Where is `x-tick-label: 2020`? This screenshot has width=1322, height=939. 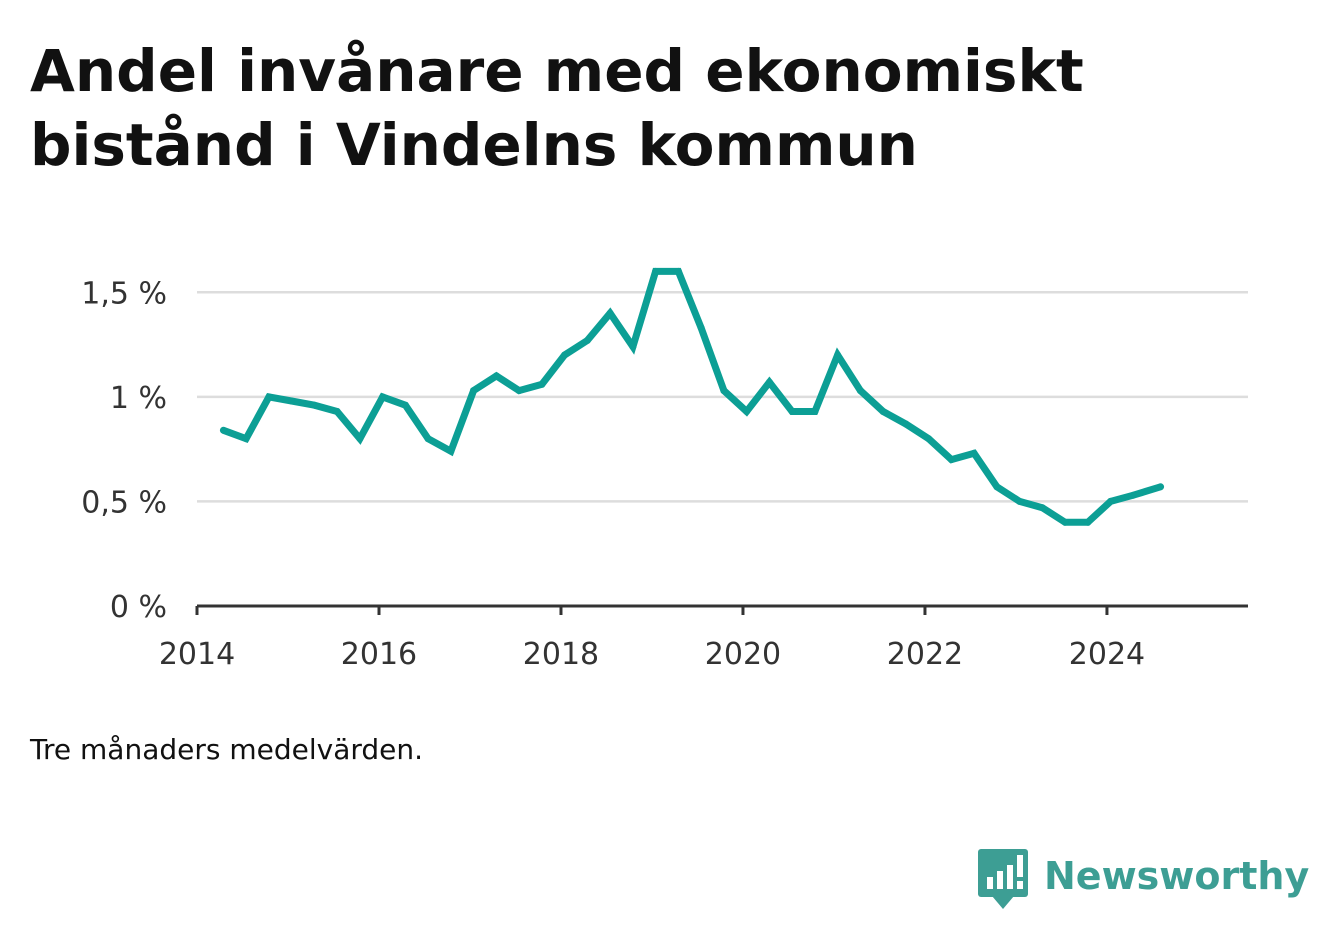
x-tick-label: 2020 is located at coordinates (743, 654).